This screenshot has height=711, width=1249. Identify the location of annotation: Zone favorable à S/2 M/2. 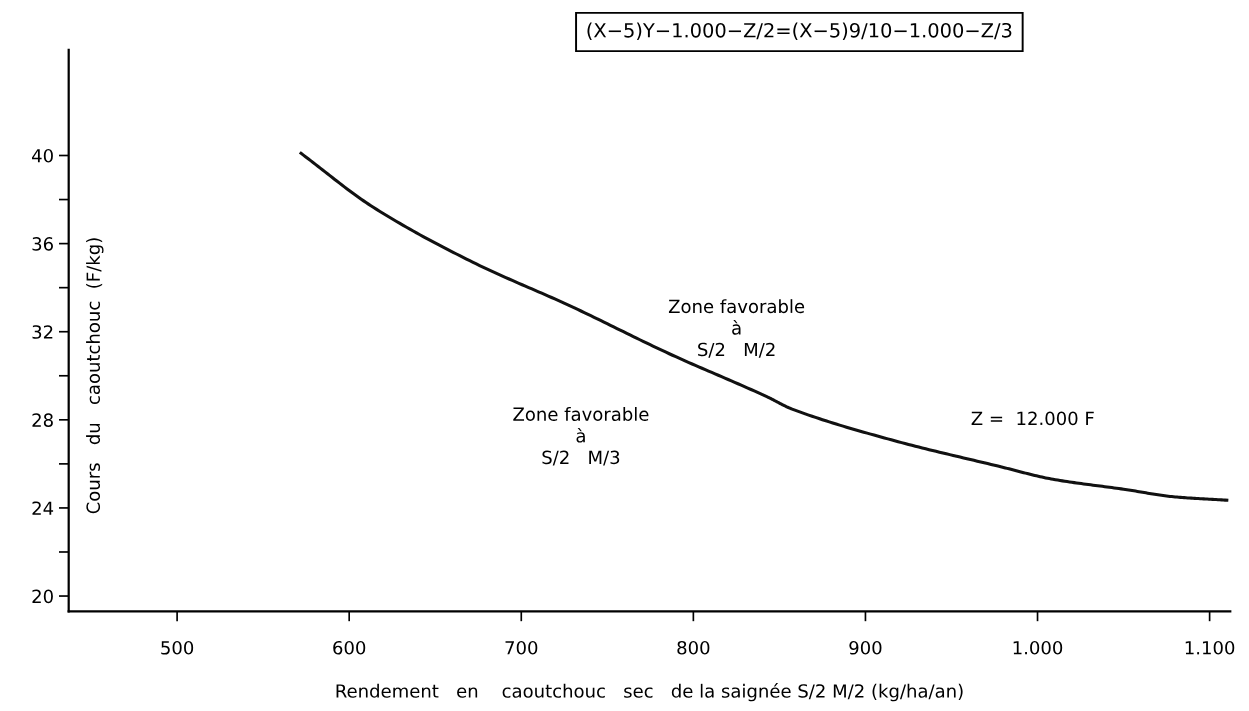
(736, 328).